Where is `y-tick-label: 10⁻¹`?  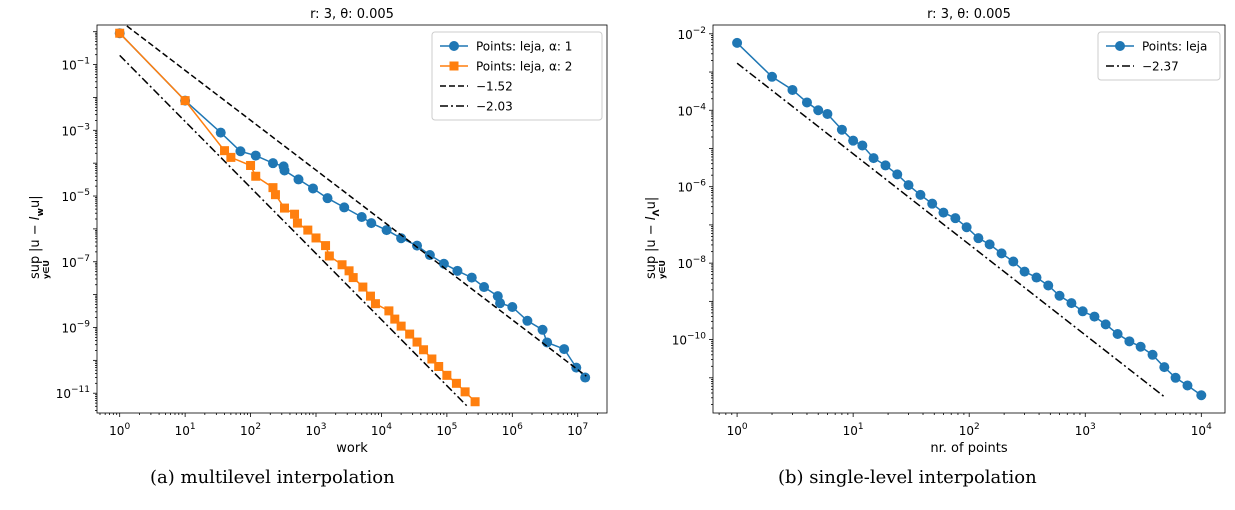 y-tick-label: 10⁻¹ is located at coordinates (75, 65).